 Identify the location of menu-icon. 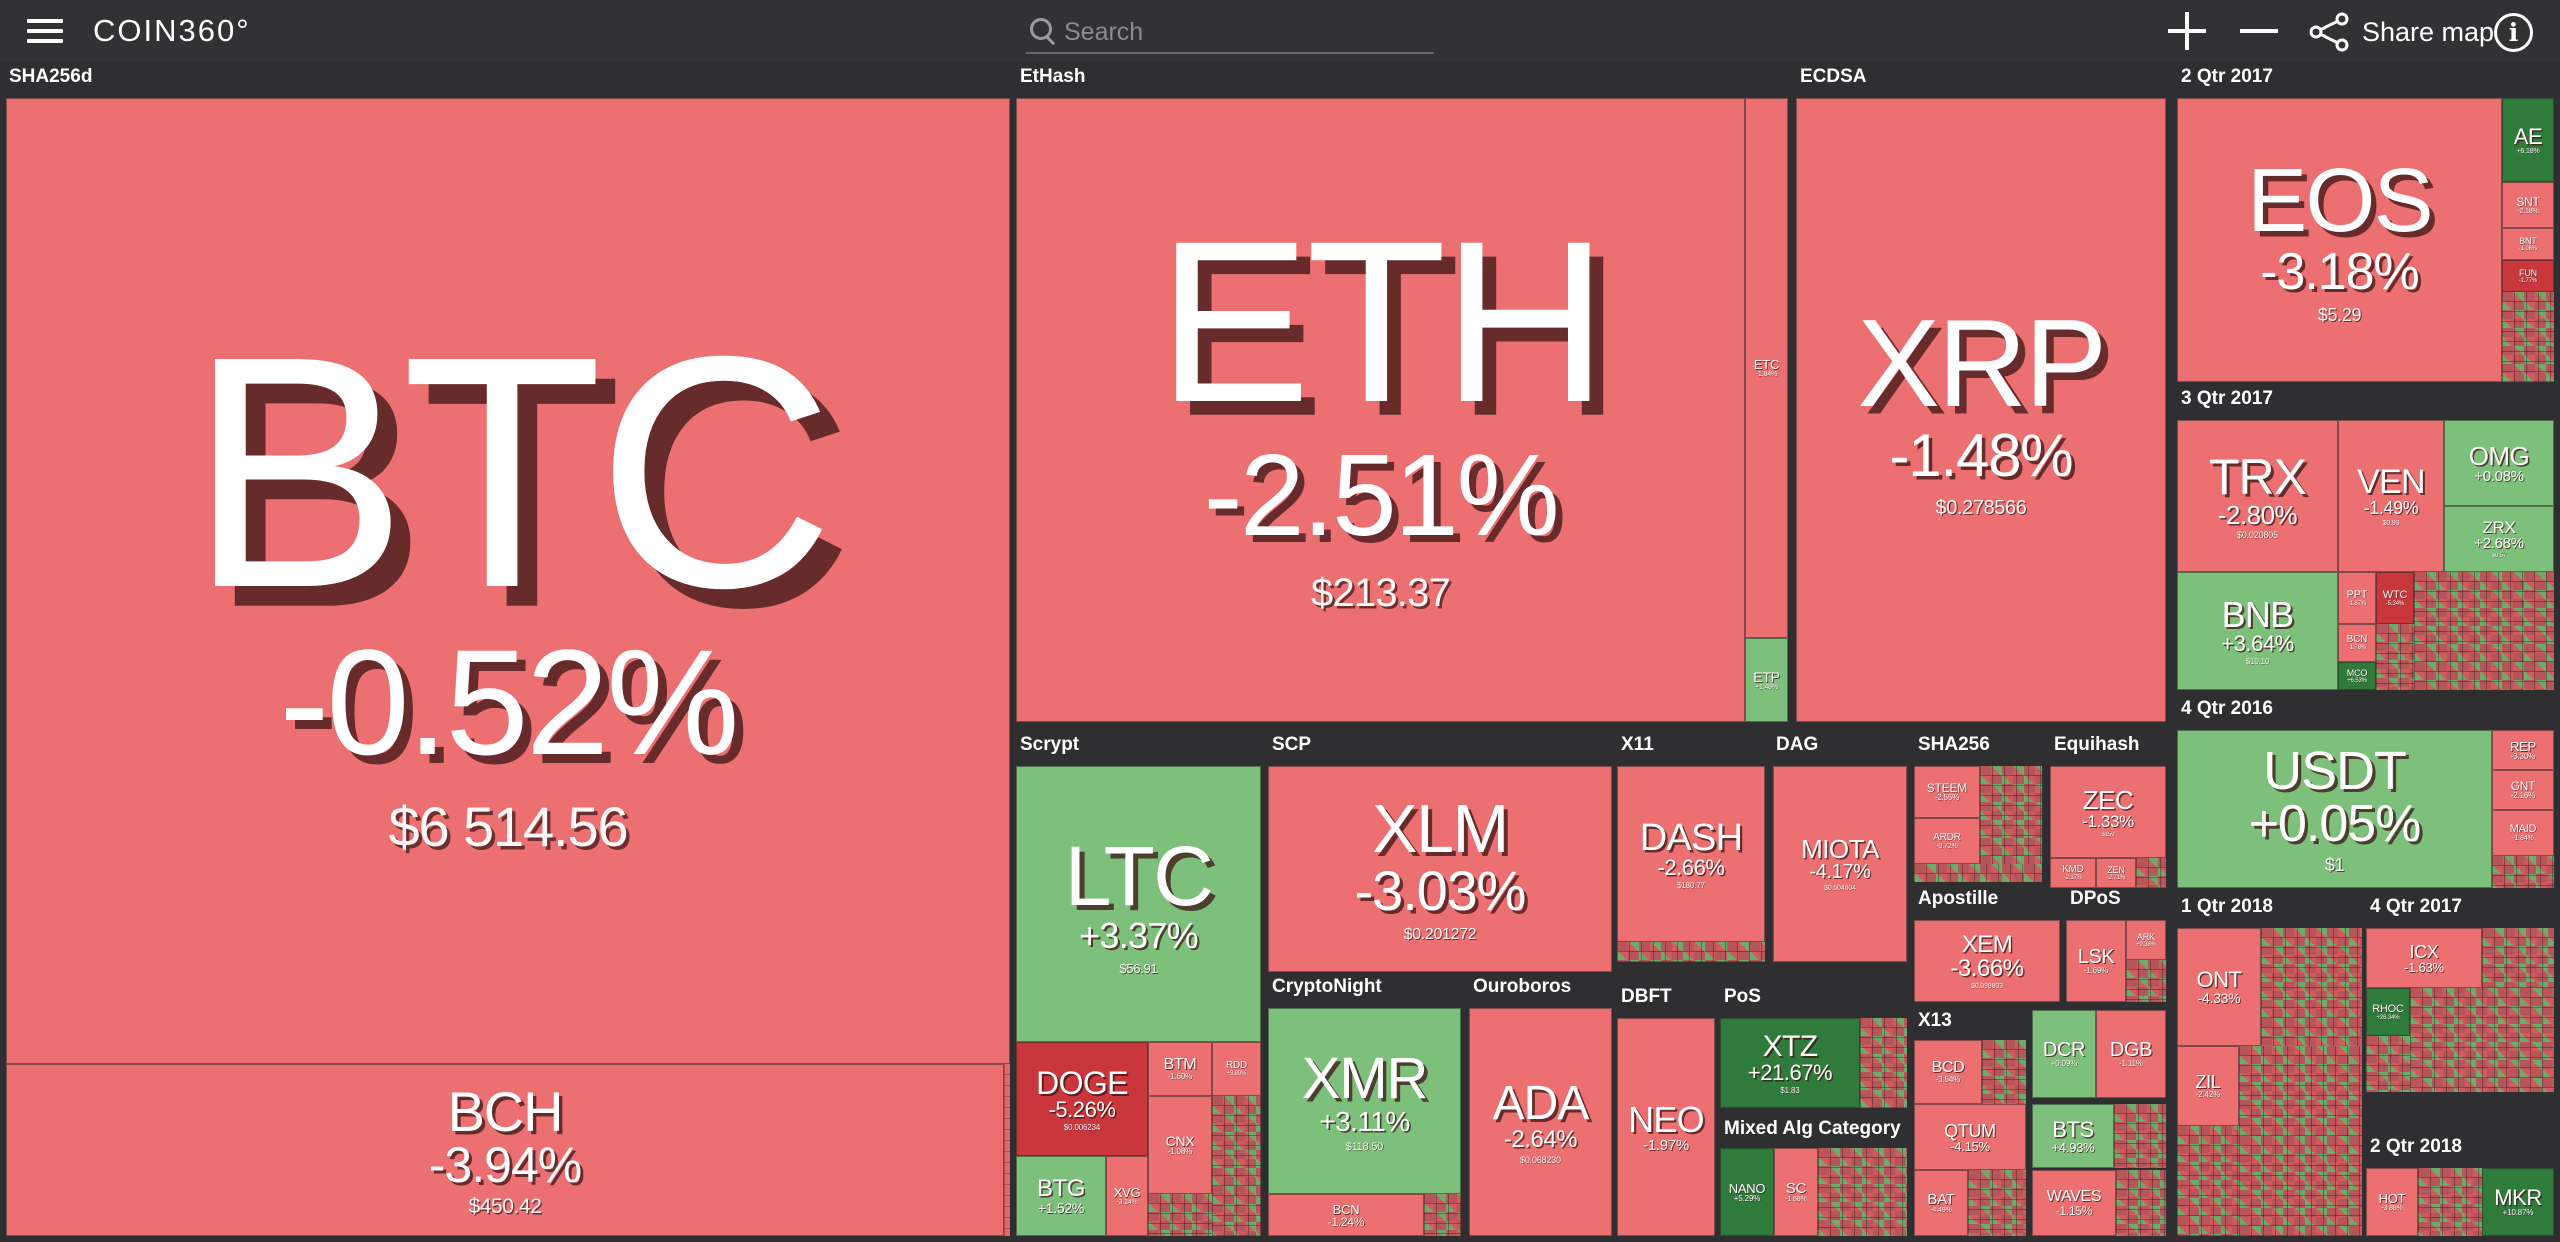
(45, 32).